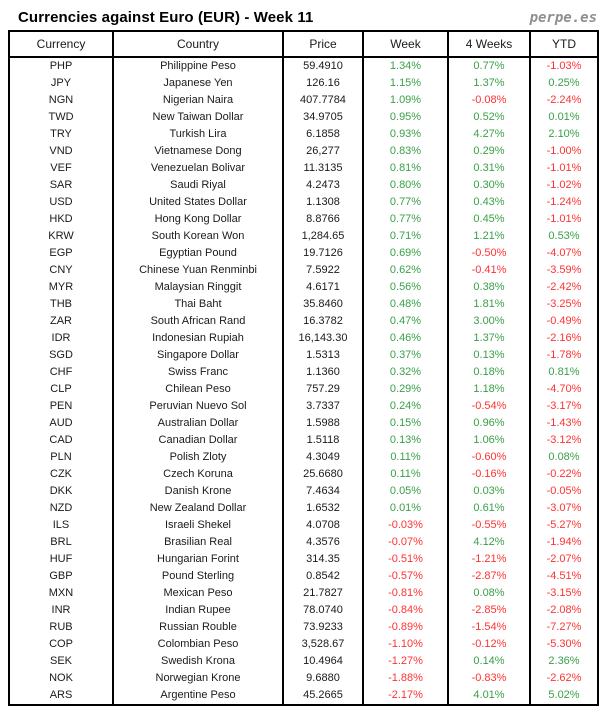 This screenshot has width=604, height=716. Describe the element at coordinates (198, 508) in the screenshot. I see `country-name: New Zealand Dollar` at that location.